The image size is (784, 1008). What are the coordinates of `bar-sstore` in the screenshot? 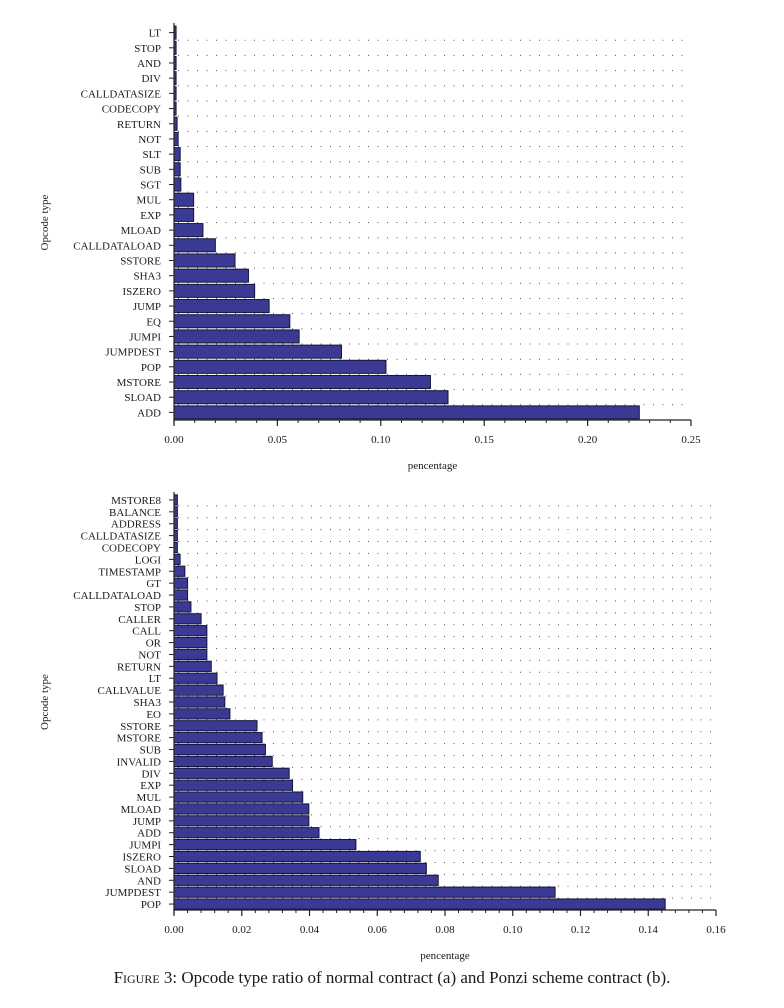 It's located at (215, 726).